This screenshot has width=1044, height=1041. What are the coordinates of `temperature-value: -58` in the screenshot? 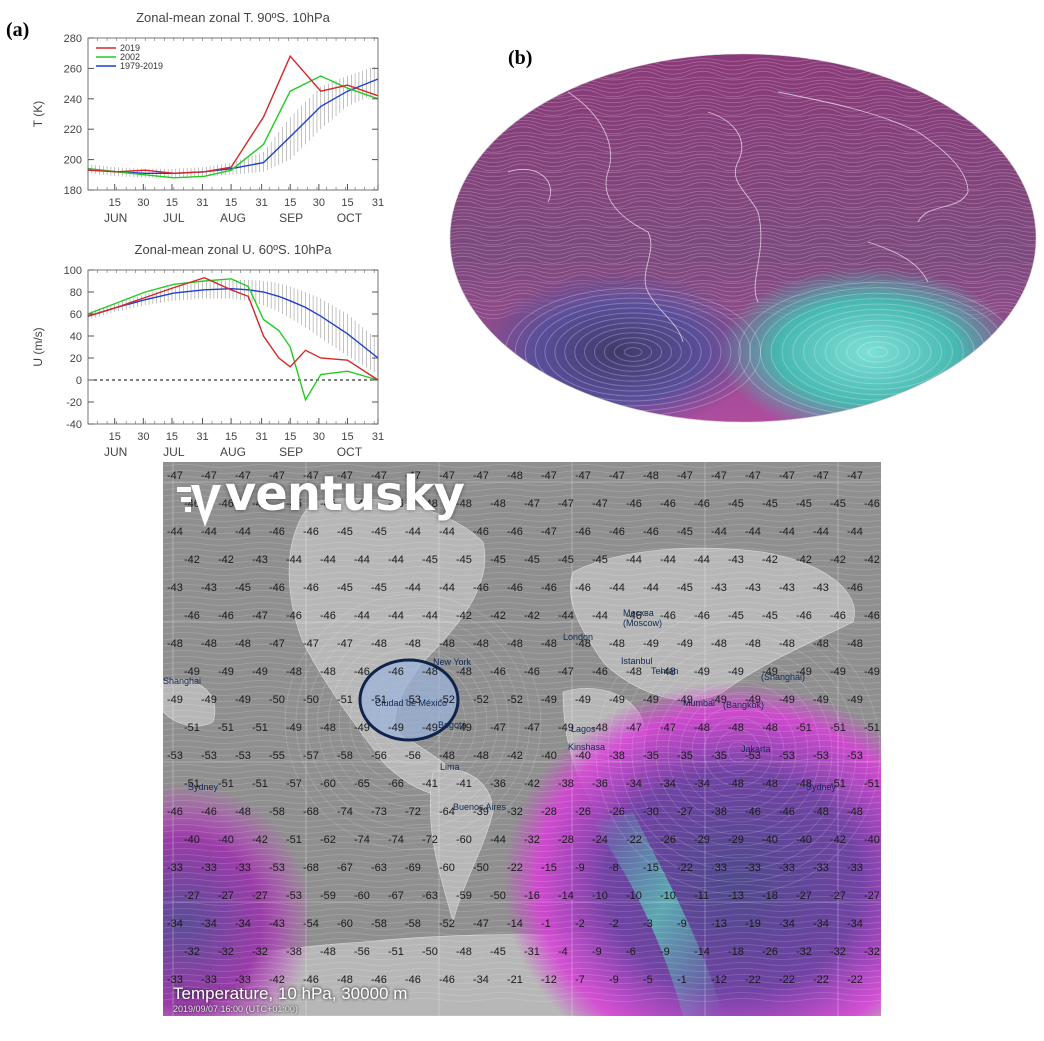 It's located at (413, 924).